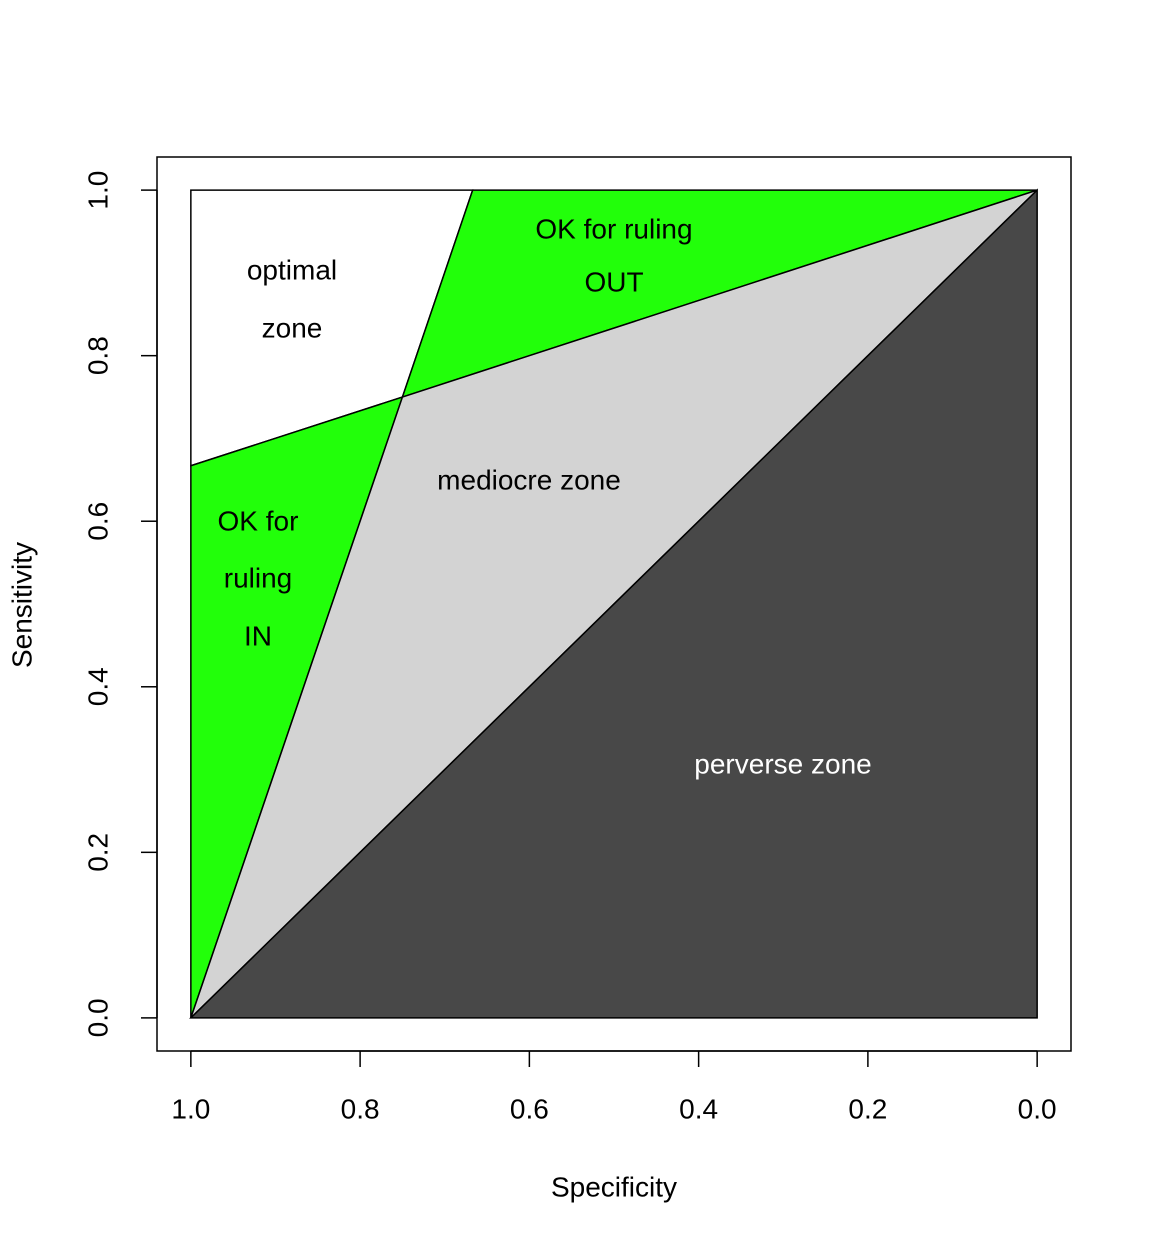 This screenshot has width=1152, height=1248. What do you see at coordinates (258, 577) in the screenshot?
I see `region-label: ruling` at bounding box center [258, 577].